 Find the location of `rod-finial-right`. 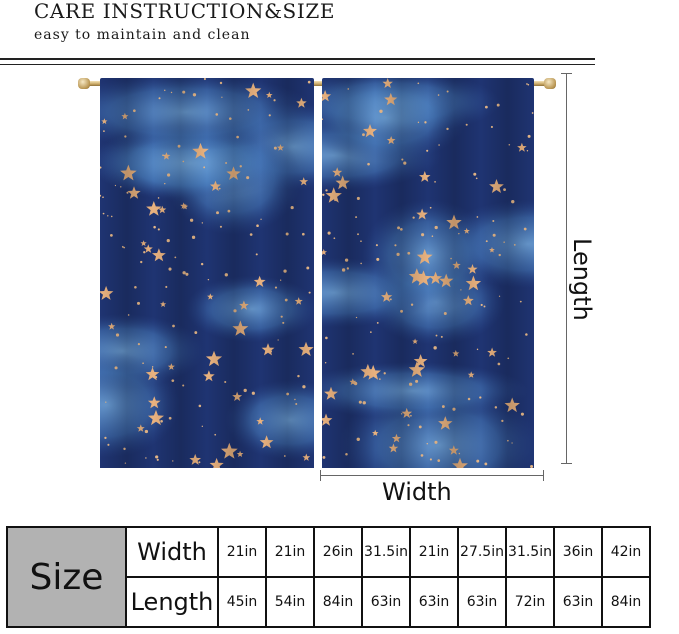

rod-finial-right is located at coordinates (550, 83).